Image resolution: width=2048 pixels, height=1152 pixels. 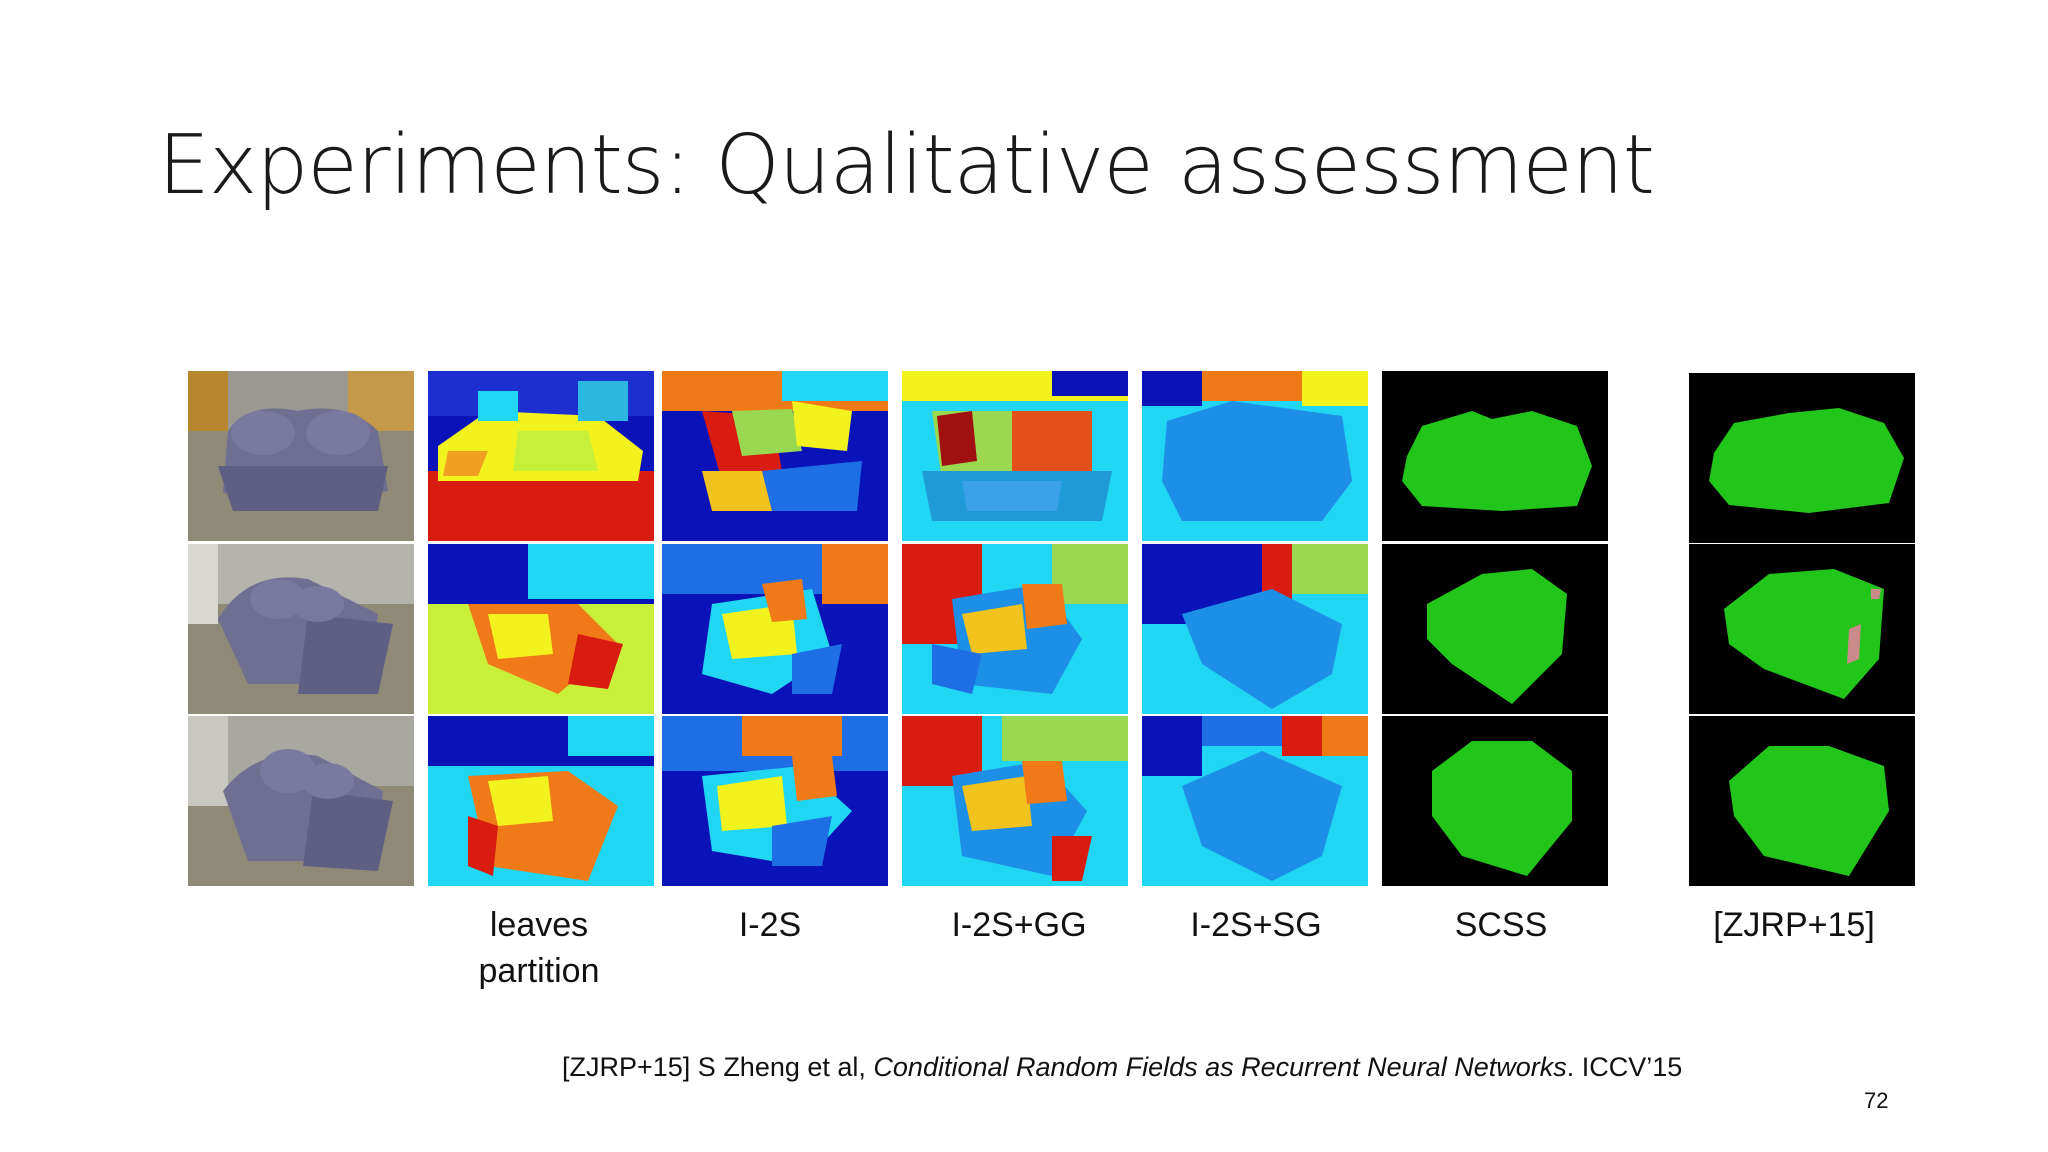 I want to click on i2sgg-row1, so click(x=1015, y=456).